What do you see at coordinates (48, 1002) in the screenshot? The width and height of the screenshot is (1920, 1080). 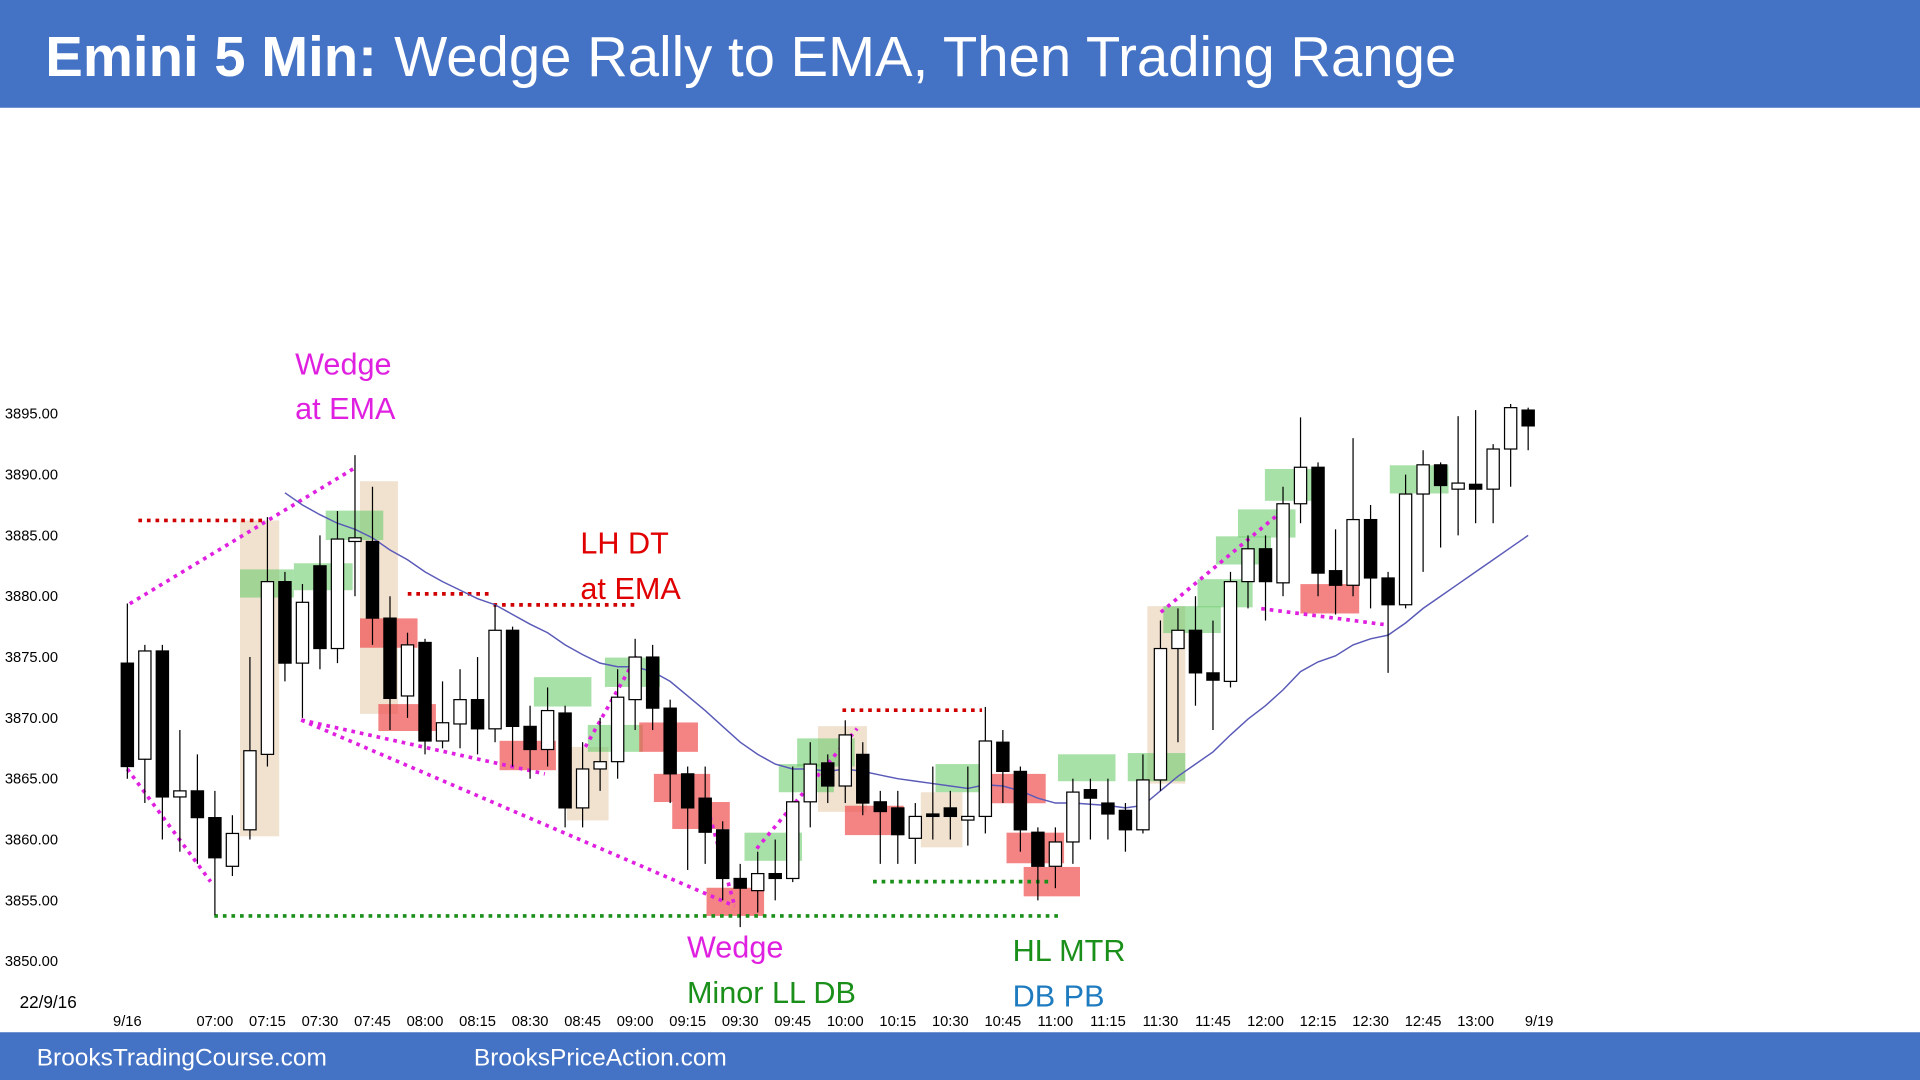 I see `date-label: 22/9/16` at bounding box center [48, 1002].